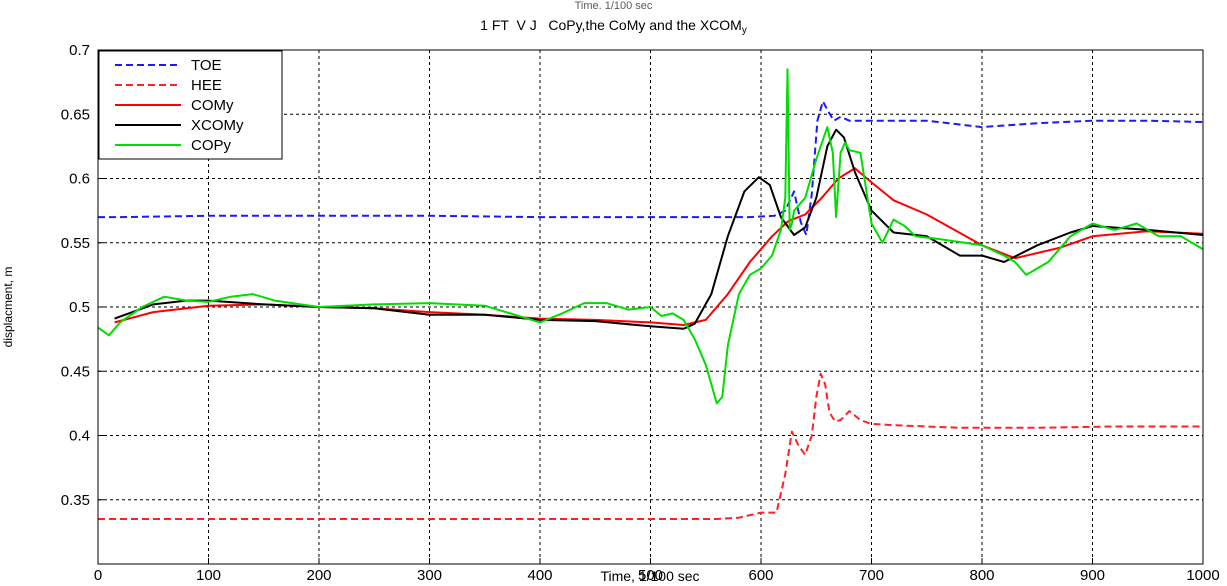 This screenshot has height=586, width=1227. What do you see at coordinates (75, 371) in the screenshot?
I see `y-tick-label: 0.45` at bounding box center [75, 371].